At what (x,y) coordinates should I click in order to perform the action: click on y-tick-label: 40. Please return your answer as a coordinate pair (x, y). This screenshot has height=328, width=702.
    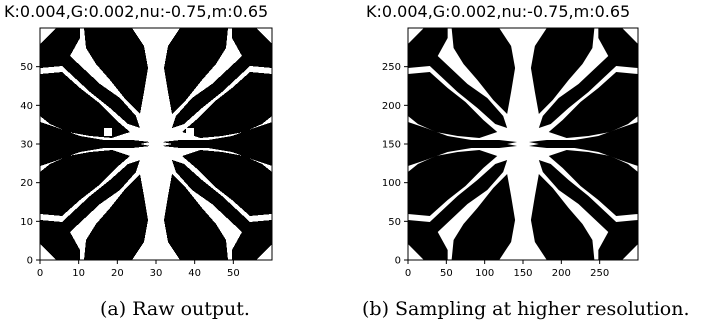
    Looking at the image, I should click on (26, 106).